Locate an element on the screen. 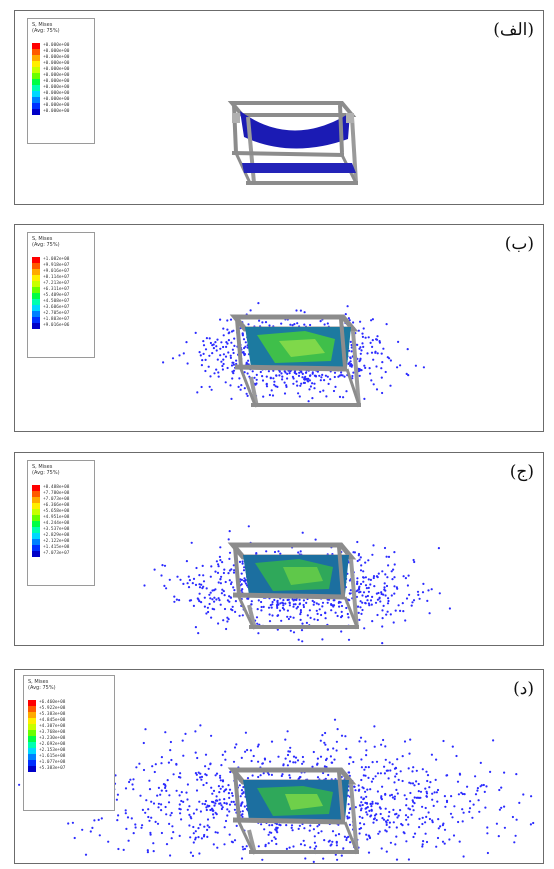  membrane is located at coordinates (295, 130).